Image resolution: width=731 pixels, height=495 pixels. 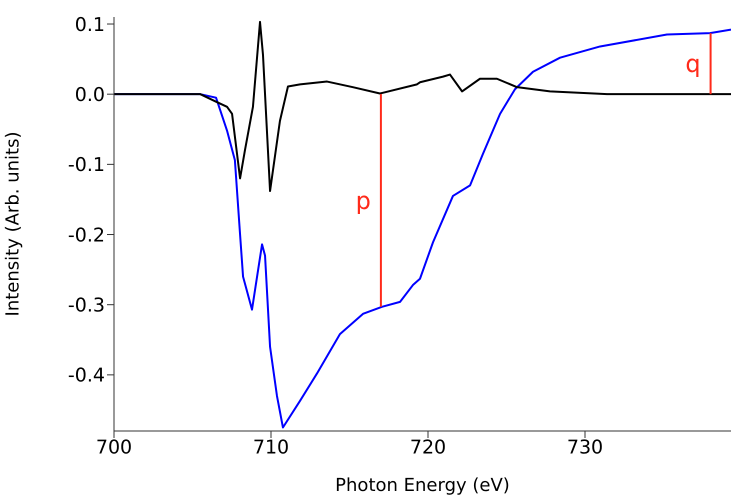 What do you see at coordinates (86, 235) in the screenshot?
I see `y-tick-label: -0.2` at bounding box center [86, 235].